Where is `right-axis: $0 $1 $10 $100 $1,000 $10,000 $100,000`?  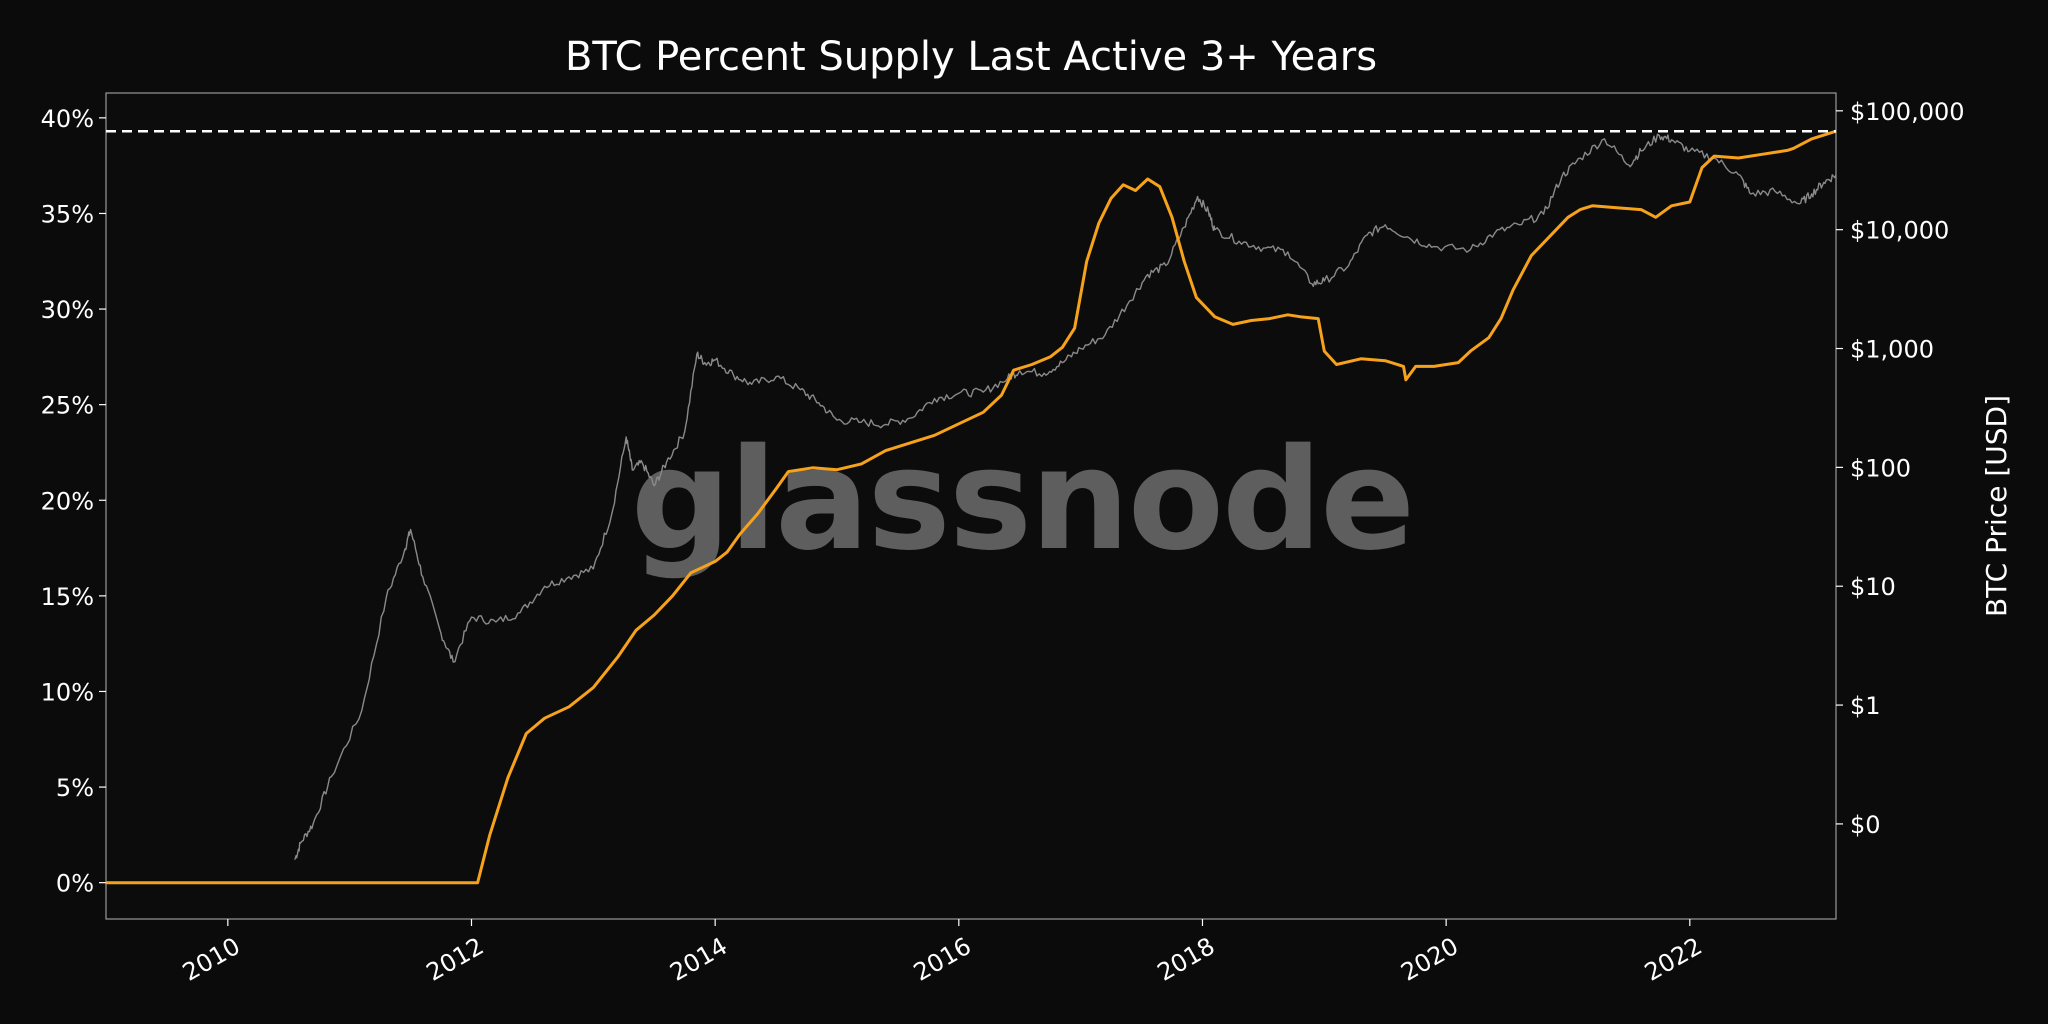
right-axis: $0 $1 $10 $100 $1,000 $10,000 $100,000 is located at coordinates (1900, 468).